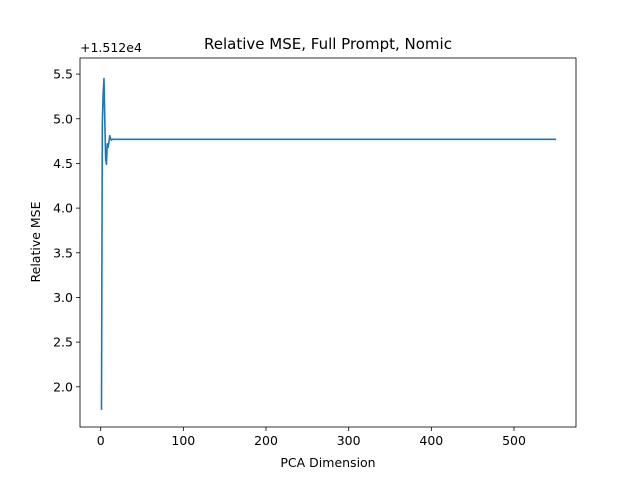  Describe the element at coordinates (266, 440) in the screenshot. I see `x-tick-label: 200` at that location.